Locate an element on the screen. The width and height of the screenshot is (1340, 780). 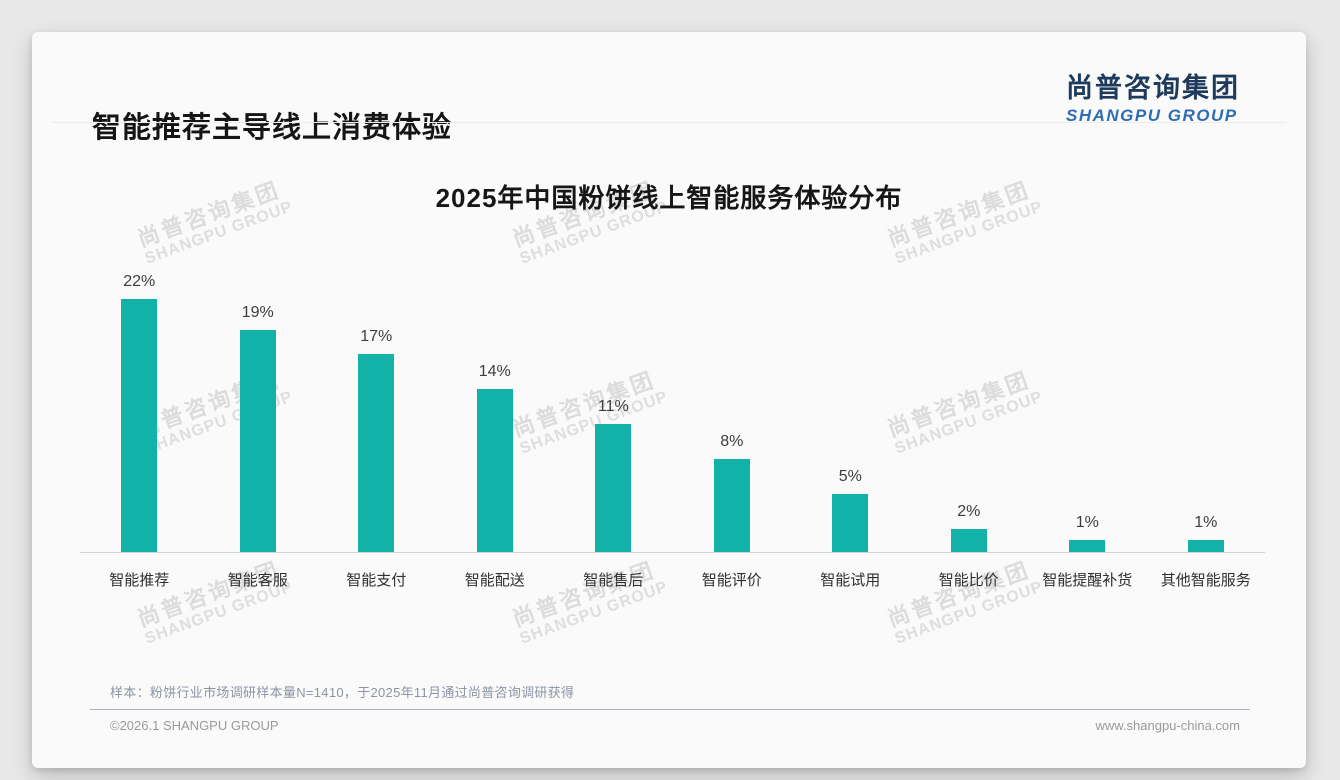
bar-column: 17% is located at coordinates (376, 412).